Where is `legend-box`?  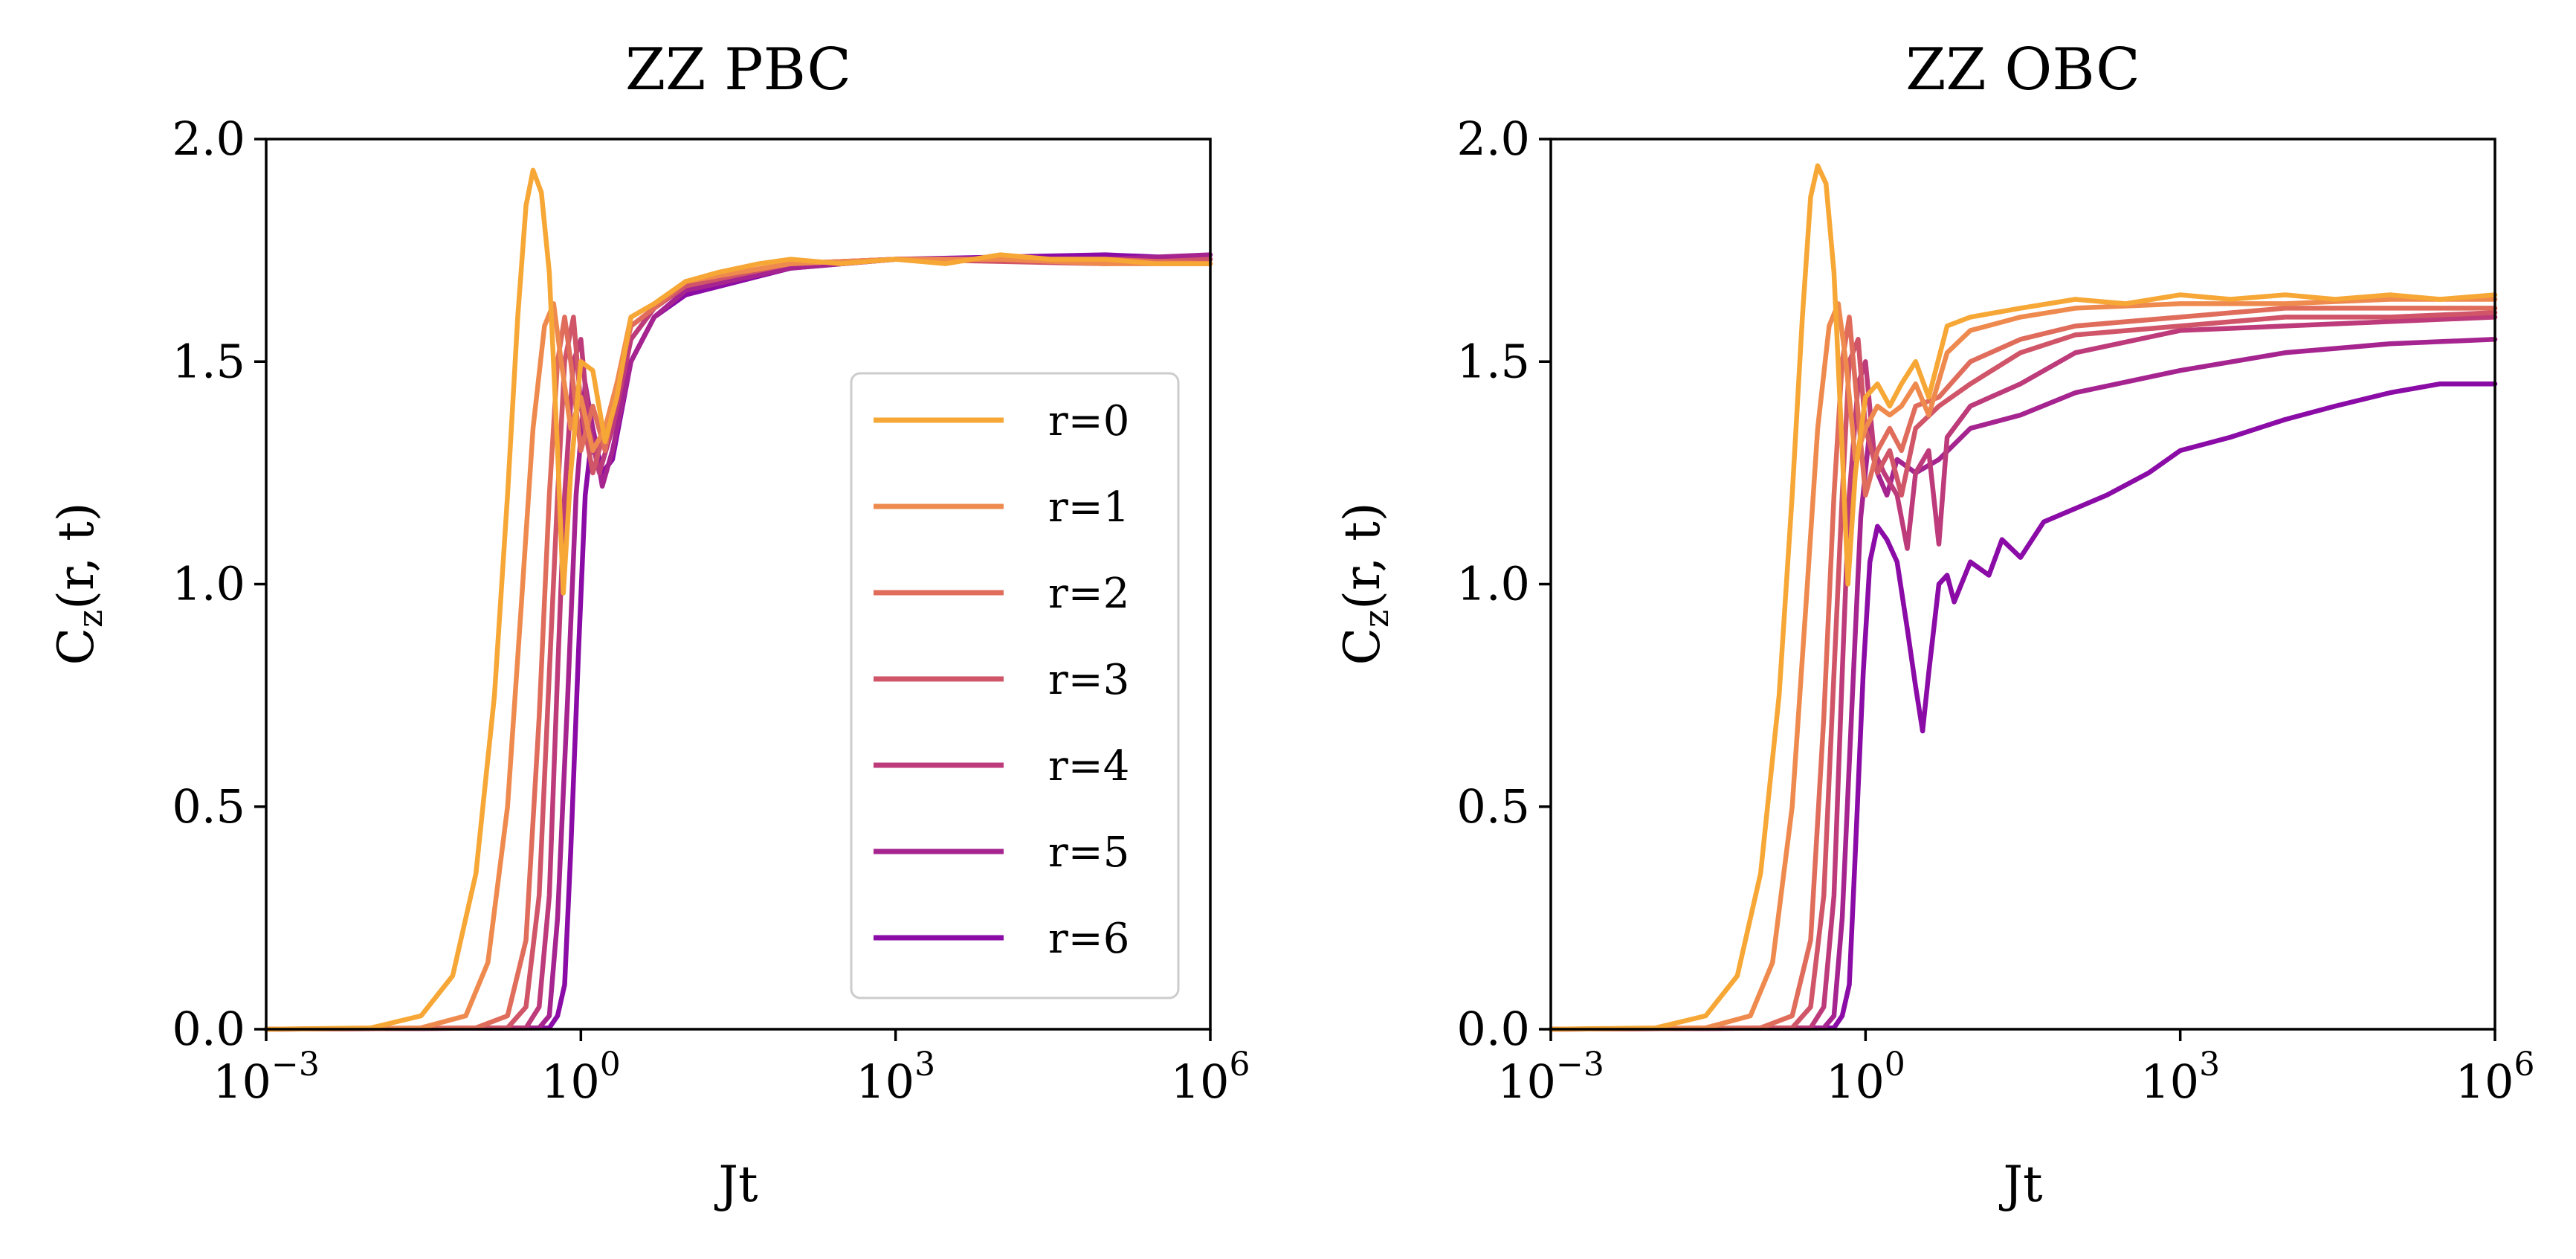
legend-box is located at coordinates (1015, 685).